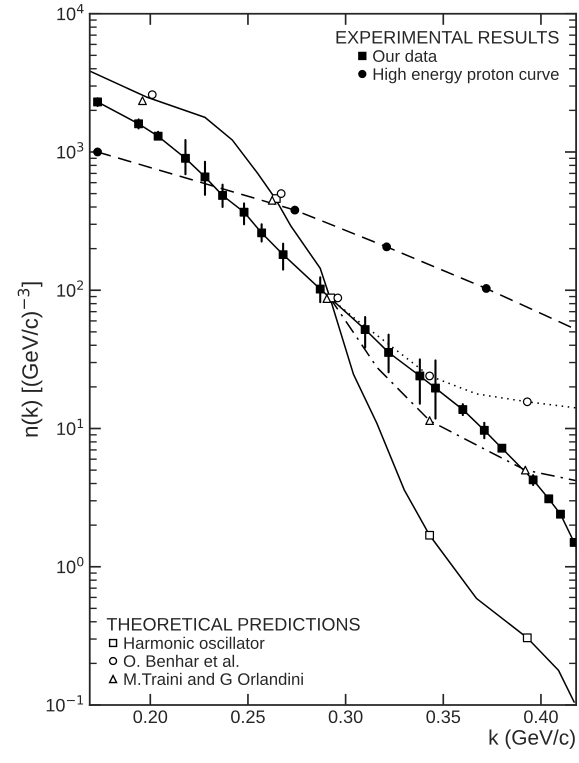 This screenshot has height=763, width=579. Describe the element at coordinates (532, 739) in the screenshot. I see `x-axis-title: k (GeV/c)` at that location.